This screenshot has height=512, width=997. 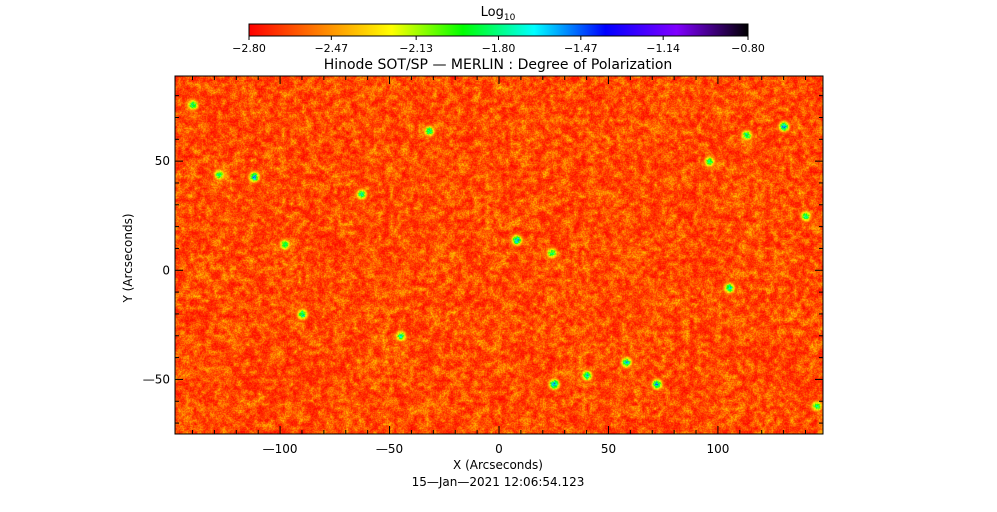 What do you see at coordinates (492, 12) in the screenshot?
I see `colorbar-label-text: Log` at bounding box center [492, 12].